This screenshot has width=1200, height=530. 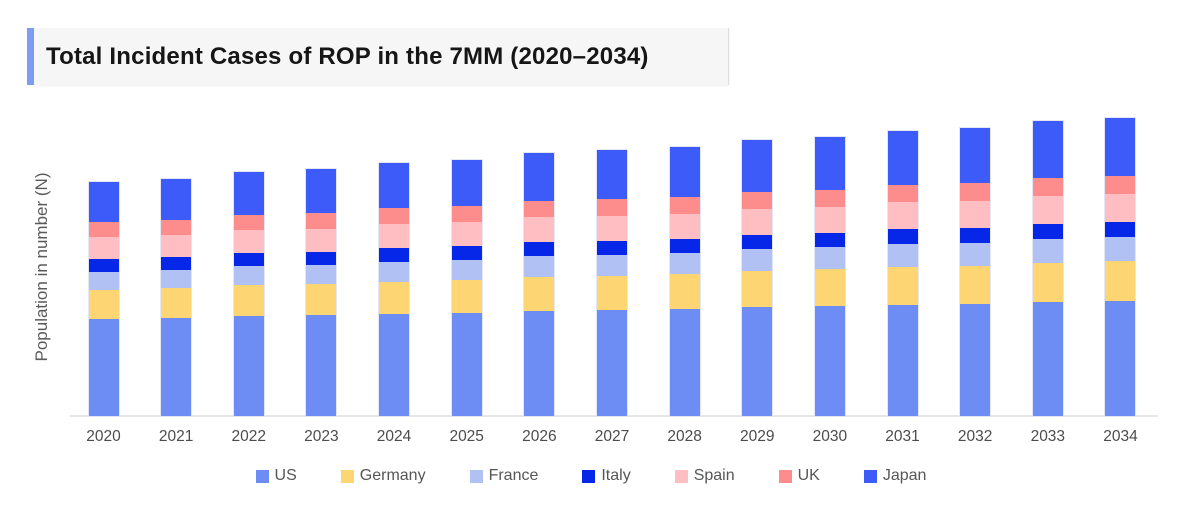 What do you see at coordinates (394, 272) in the screenshot?
I see `bar-segment-france-2024` at bounding box center [394, 272].